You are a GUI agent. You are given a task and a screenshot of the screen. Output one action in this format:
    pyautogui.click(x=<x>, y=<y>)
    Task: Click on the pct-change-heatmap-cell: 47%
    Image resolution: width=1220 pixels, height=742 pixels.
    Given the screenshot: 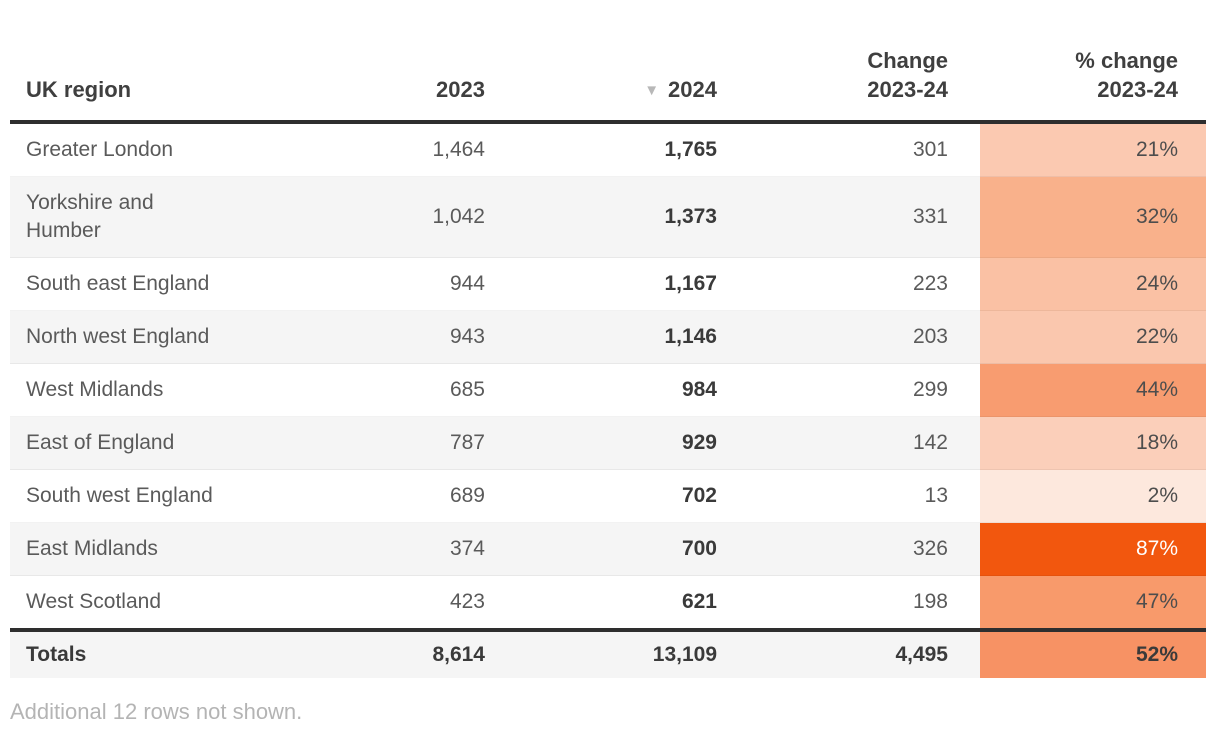 What is the action you would take?
    pyautogui.click(x=1093, y=603)
    